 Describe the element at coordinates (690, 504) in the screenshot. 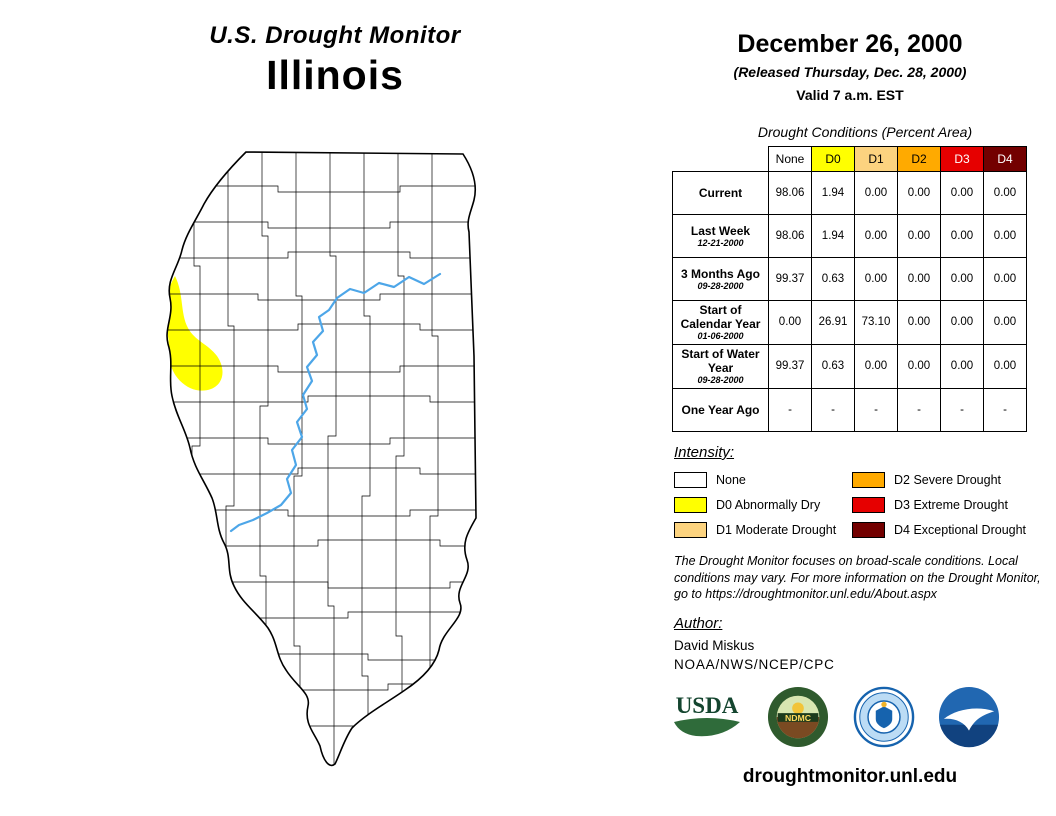

I see `legend-swatch-d0` at that location.